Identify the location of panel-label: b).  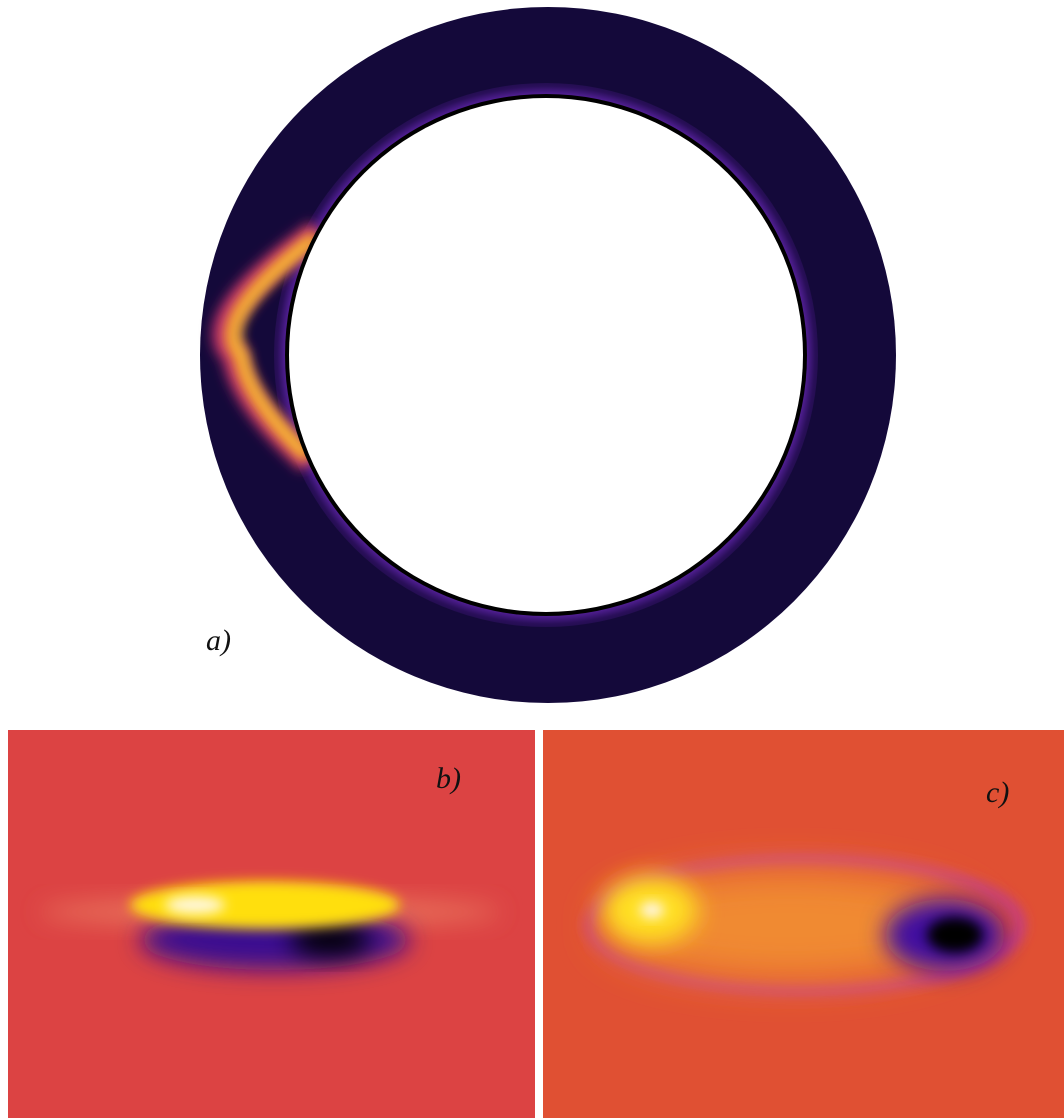
(448, 778).